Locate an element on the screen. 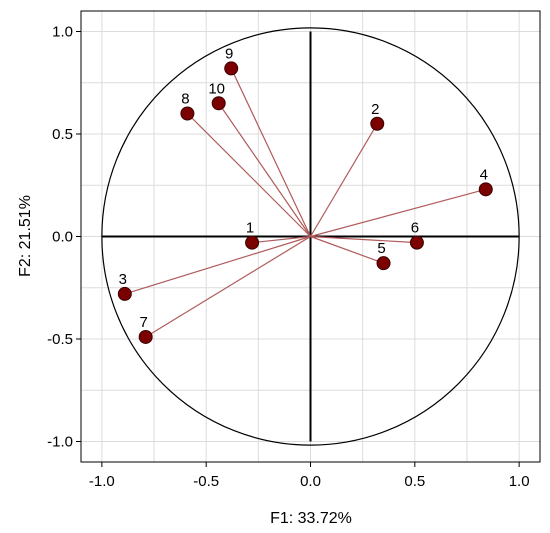 The image size is (550, 533). point-label: 5 is located at coordinates (381, 248).